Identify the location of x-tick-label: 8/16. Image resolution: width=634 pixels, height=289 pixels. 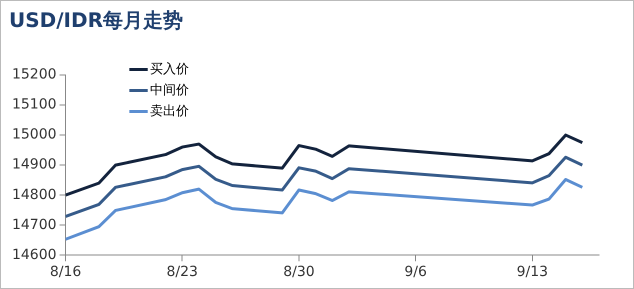
(66, 272).